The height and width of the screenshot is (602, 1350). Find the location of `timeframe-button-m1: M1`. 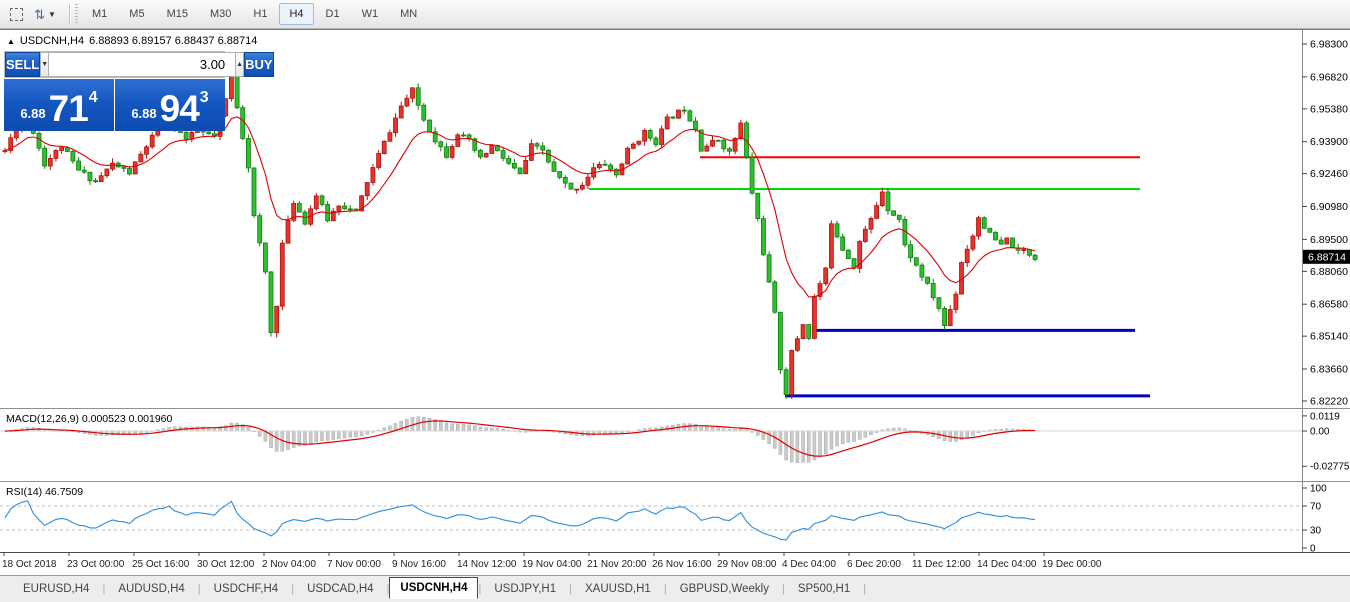

timeframe-button-m1: M1 is located at coordinates (99, 14).